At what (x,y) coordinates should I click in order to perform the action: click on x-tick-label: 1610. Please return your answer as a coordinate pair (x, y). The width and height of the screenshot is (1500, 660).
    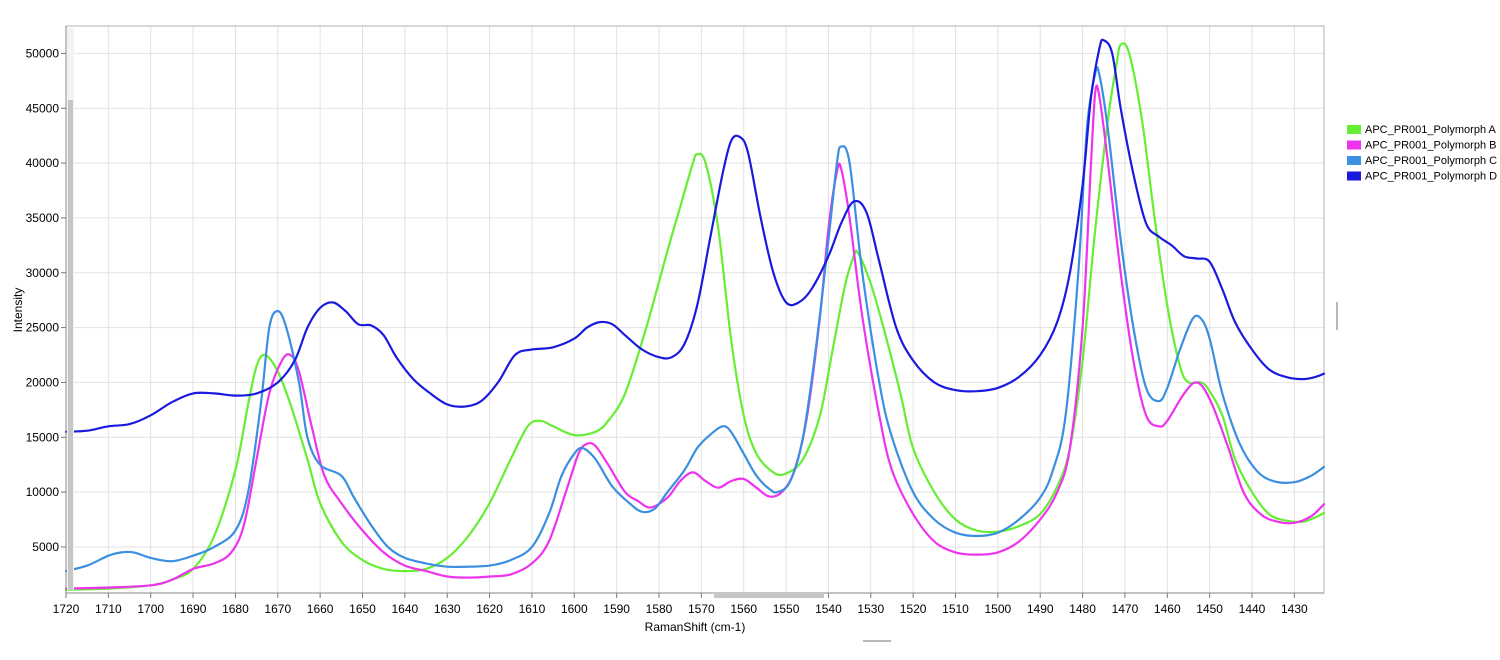
    Looking at the image, I should click on (532, 609).